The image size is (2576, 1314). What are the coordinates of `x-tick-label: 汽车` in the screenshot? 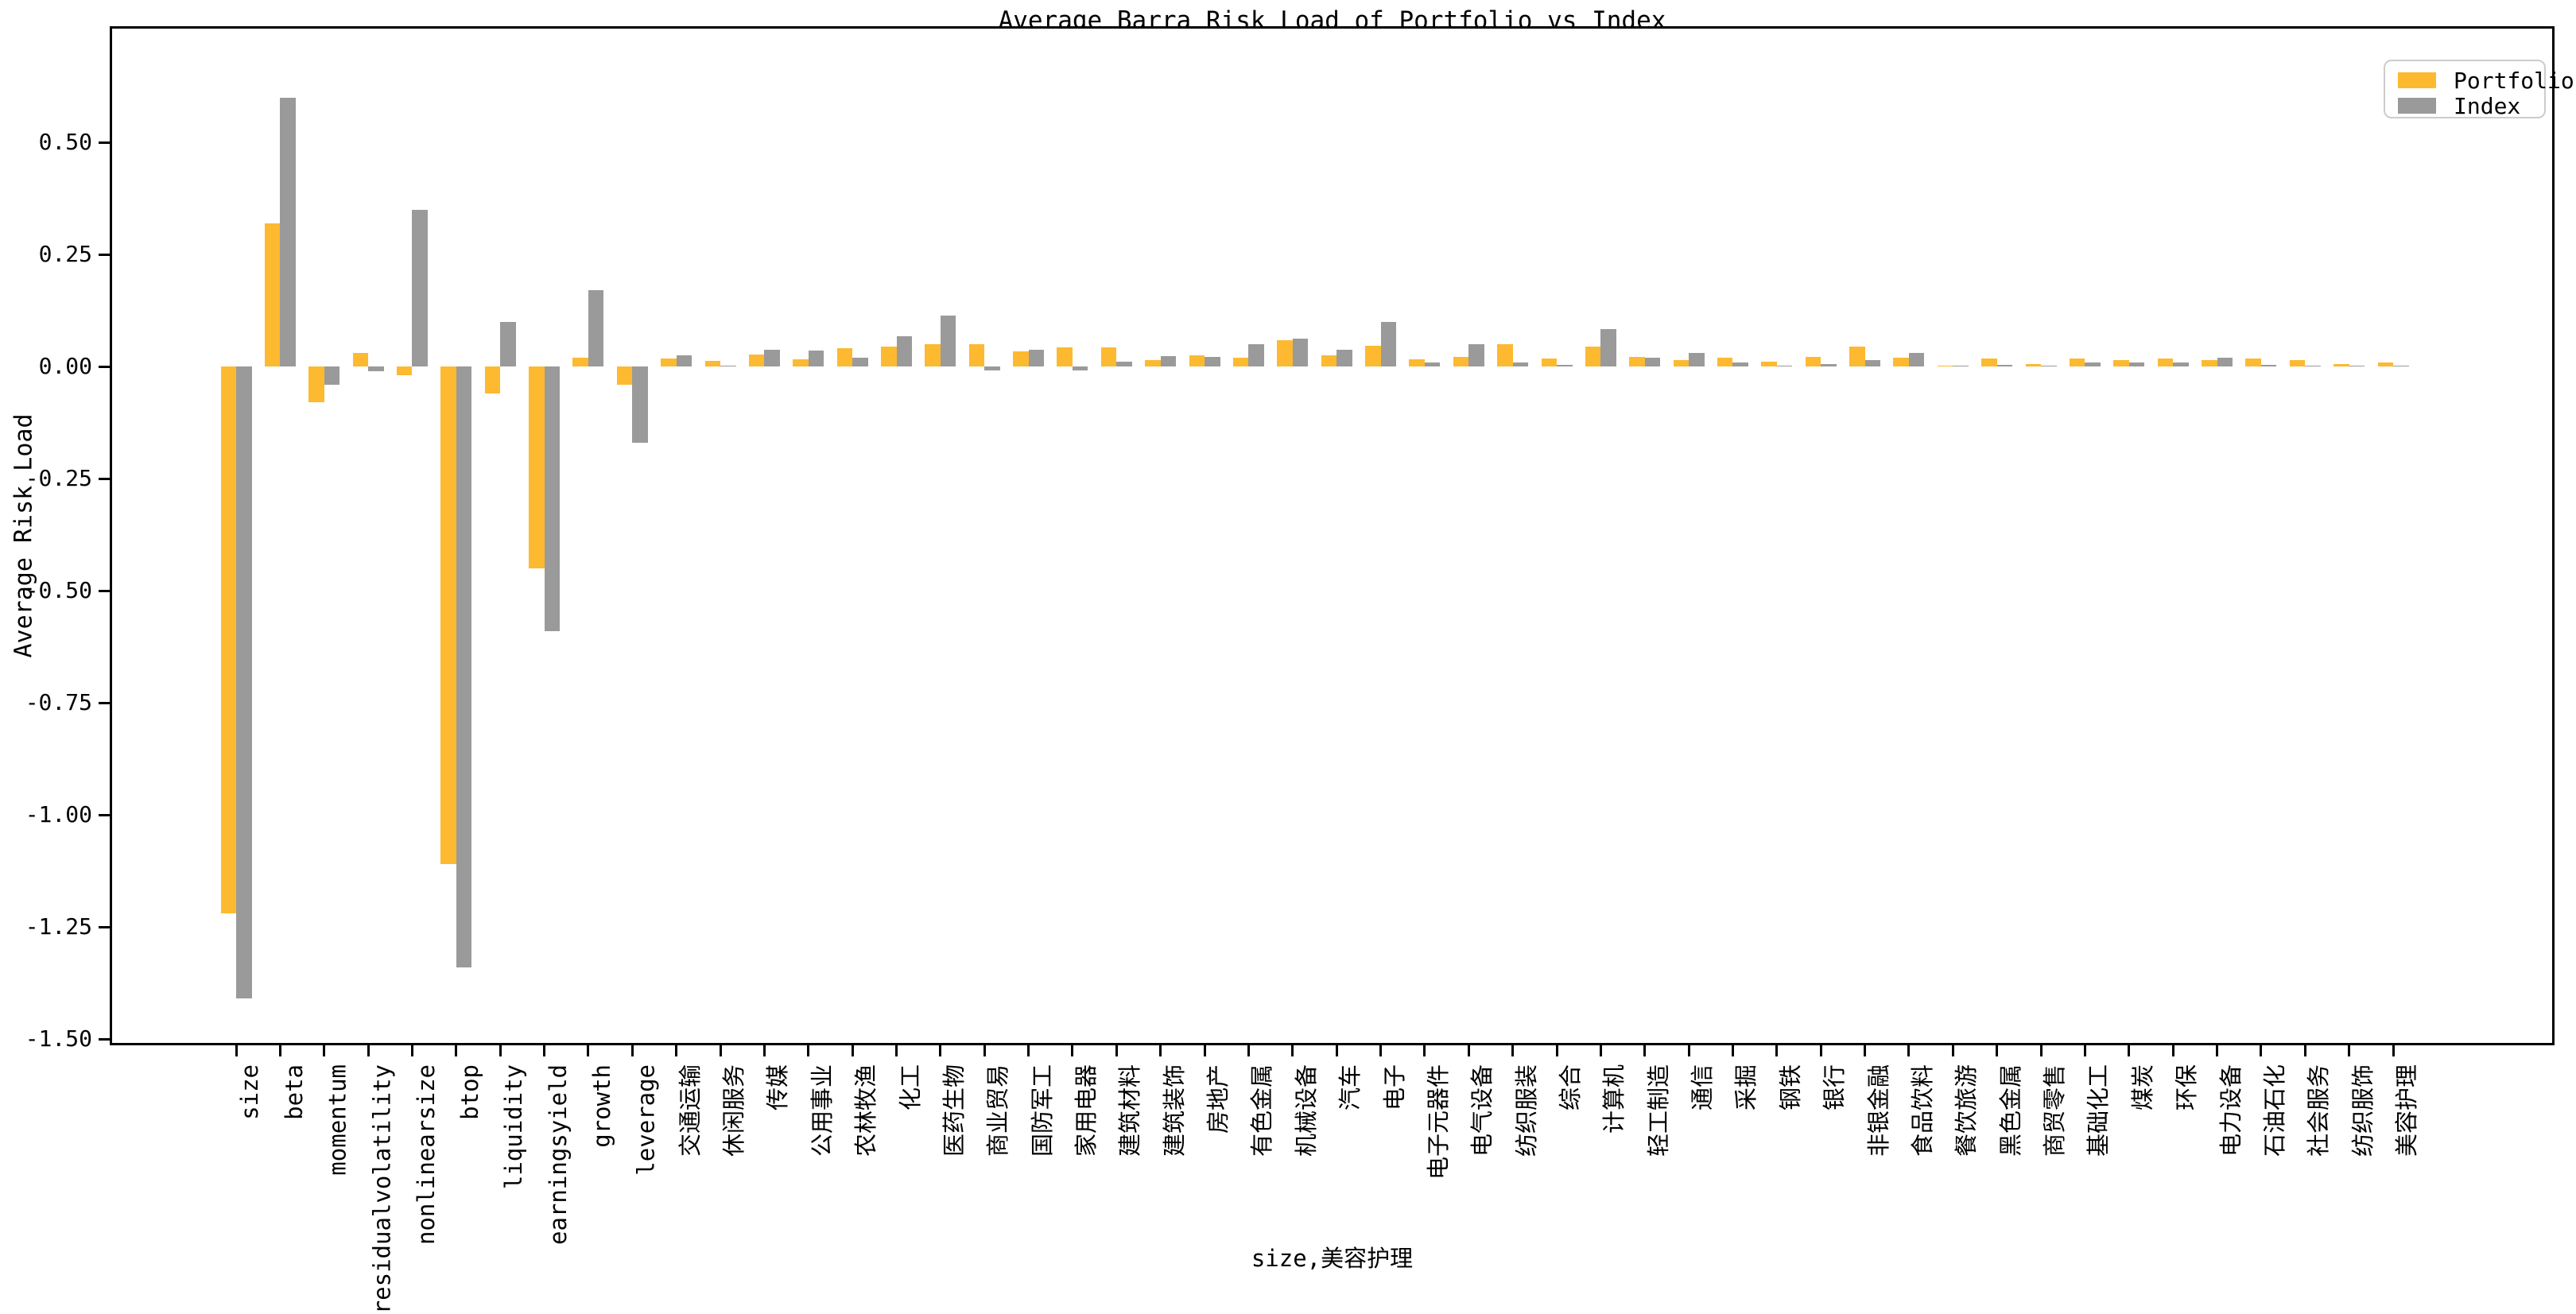 It's located at (1350, 1087).